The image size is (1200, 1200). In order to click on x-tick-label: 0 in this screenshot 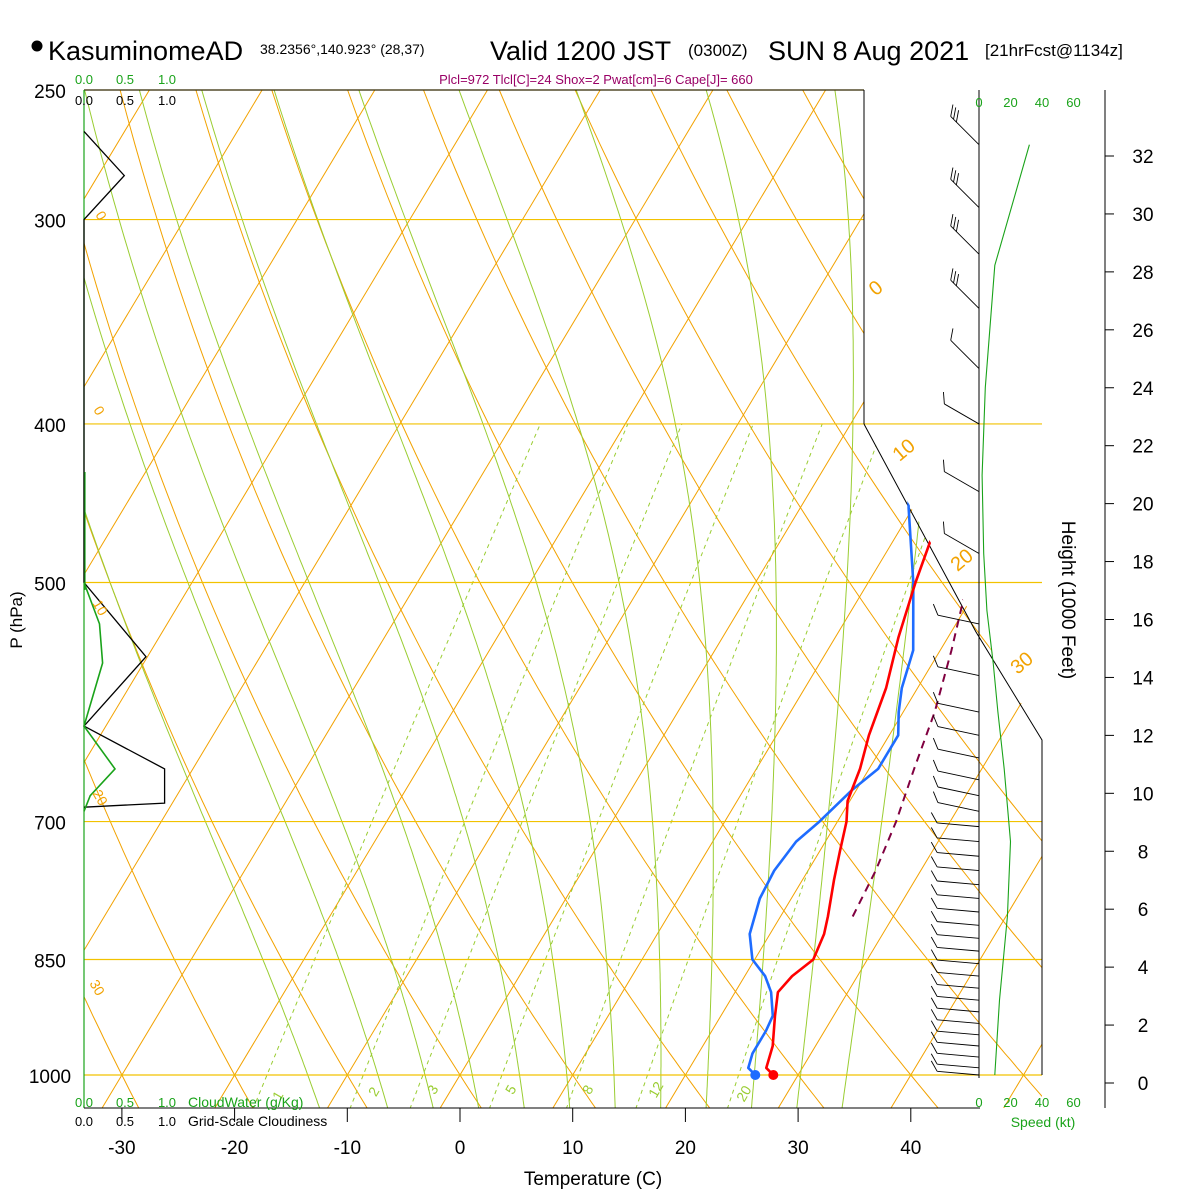, I will do `click(460, 1148)`.